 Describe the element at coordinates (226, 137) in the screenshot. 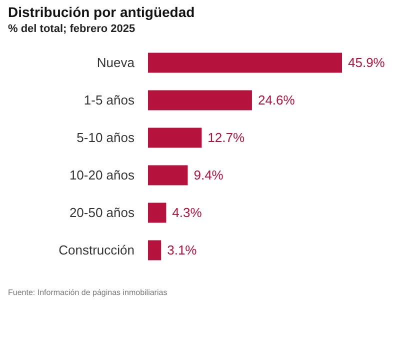

I see `data-label: 12.7%` at that location.